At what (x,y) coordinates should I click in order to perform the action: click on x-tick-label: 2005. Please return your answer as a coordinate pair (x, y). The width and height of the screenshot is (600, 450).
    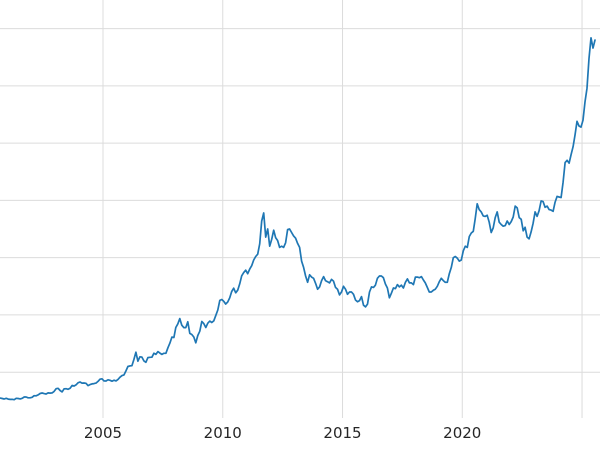
    Looking at the image, I should click on (103, 433).